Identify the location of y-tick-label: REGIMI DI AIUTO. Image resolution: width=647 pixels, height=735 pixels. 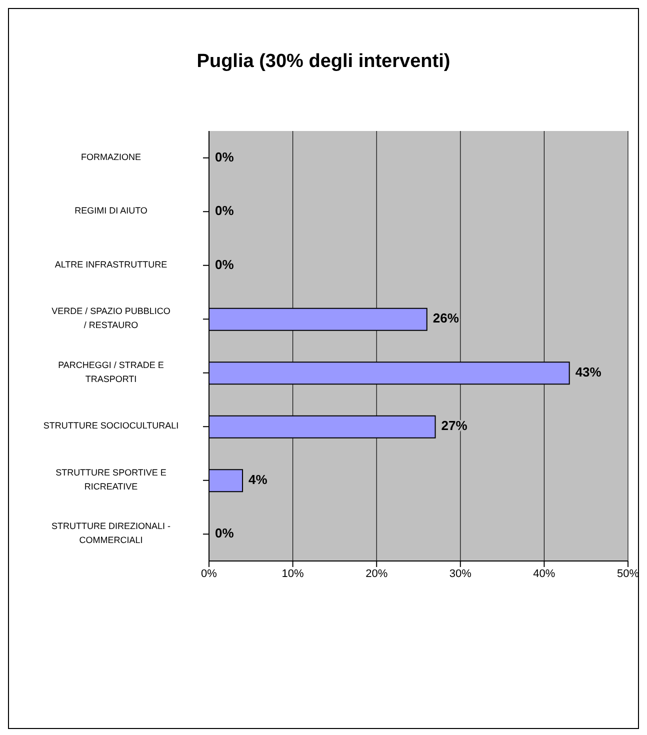
(111, 211).